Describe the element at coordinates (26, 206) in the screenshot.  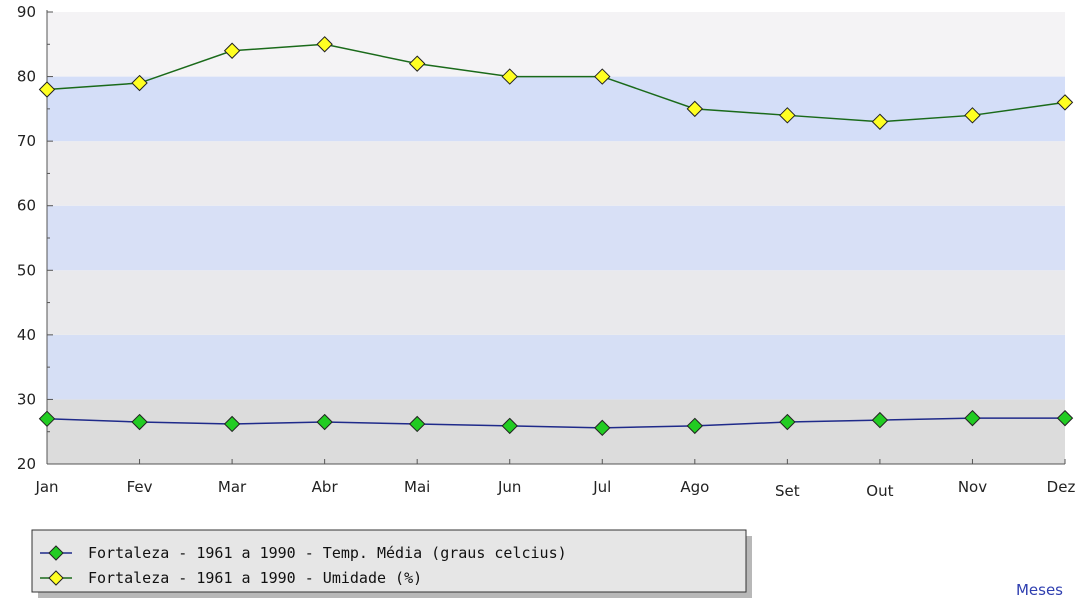
I see `y-tick-label: 60` at that location.